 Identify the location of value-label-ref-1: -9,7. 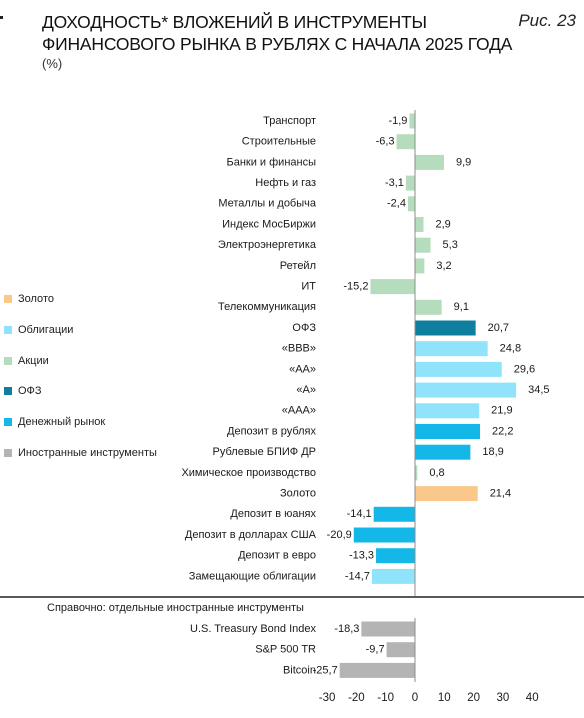
(375, 650).